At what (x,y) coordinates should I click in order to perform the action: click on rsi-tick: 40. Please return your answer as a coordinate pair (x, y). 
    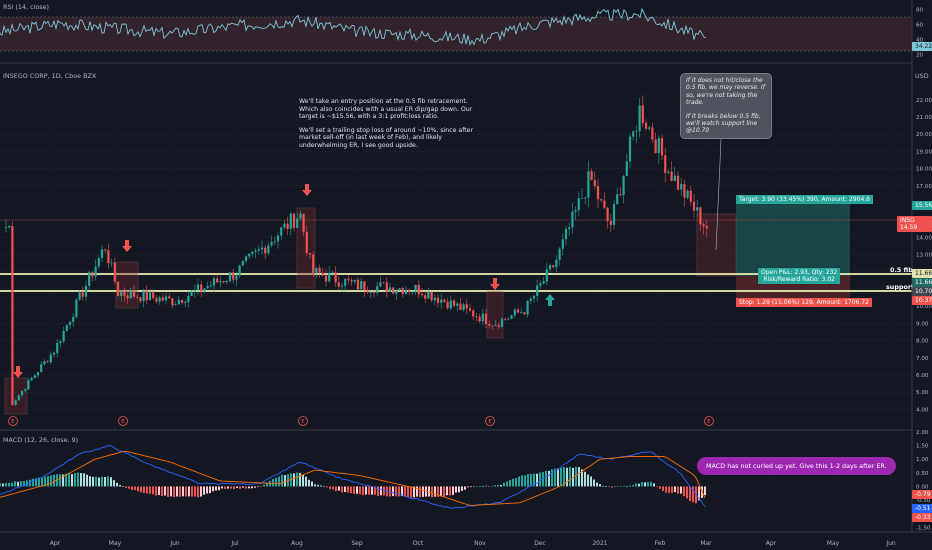
    Looking at the image, I should click on (920, 41).